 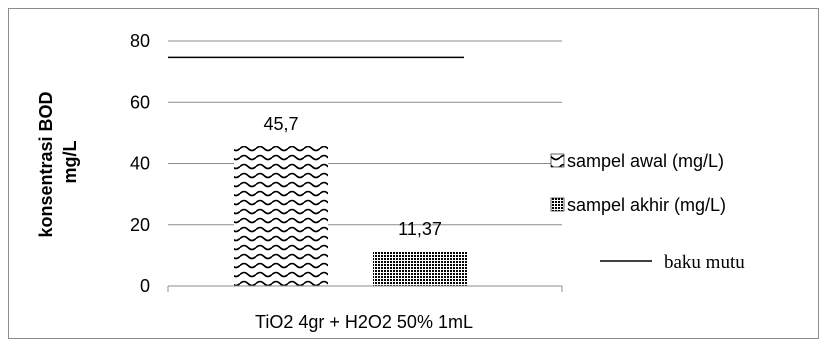 I want to click on y-axis-label-line-2: mg/L, so click(x=70, y=161).